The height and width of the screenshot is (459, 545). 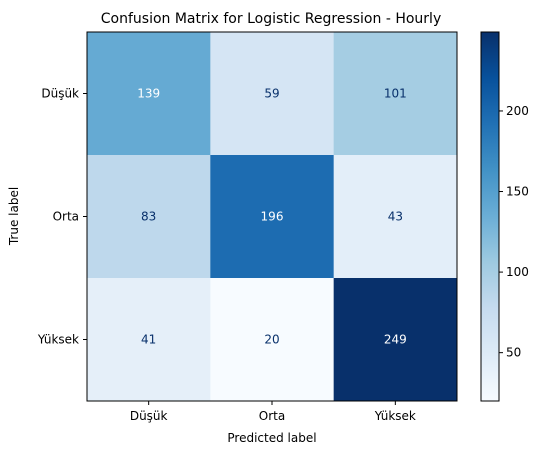 I want to click on cell-value-label: 20, so click(x=271, y=340).